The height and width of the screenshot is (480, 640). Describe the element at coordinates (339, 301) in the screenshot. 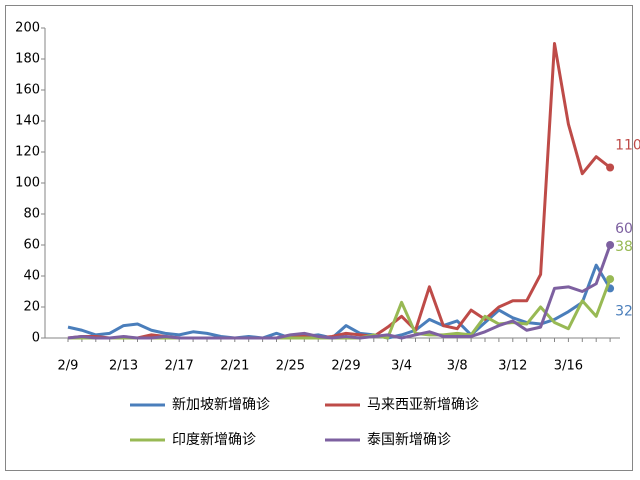

I see `series-line` at that location.